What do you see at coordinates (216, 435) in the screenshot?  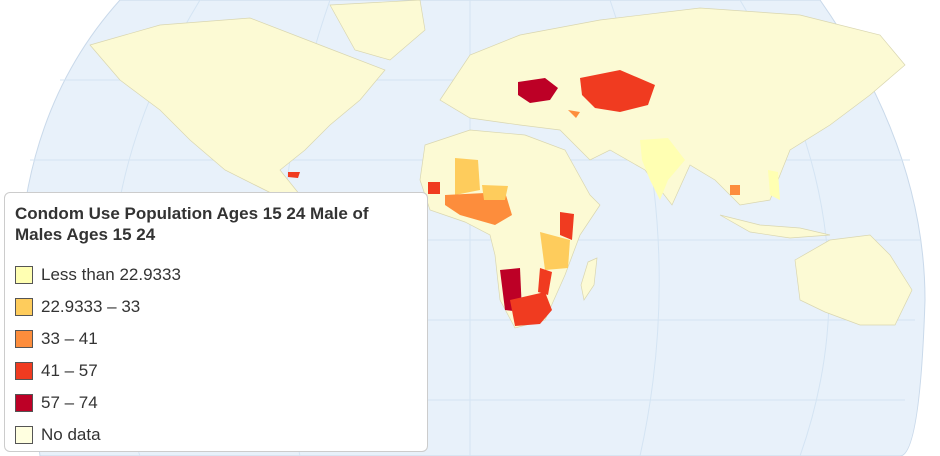 I see `legend-item: No data` at bounding box center [216, 435].